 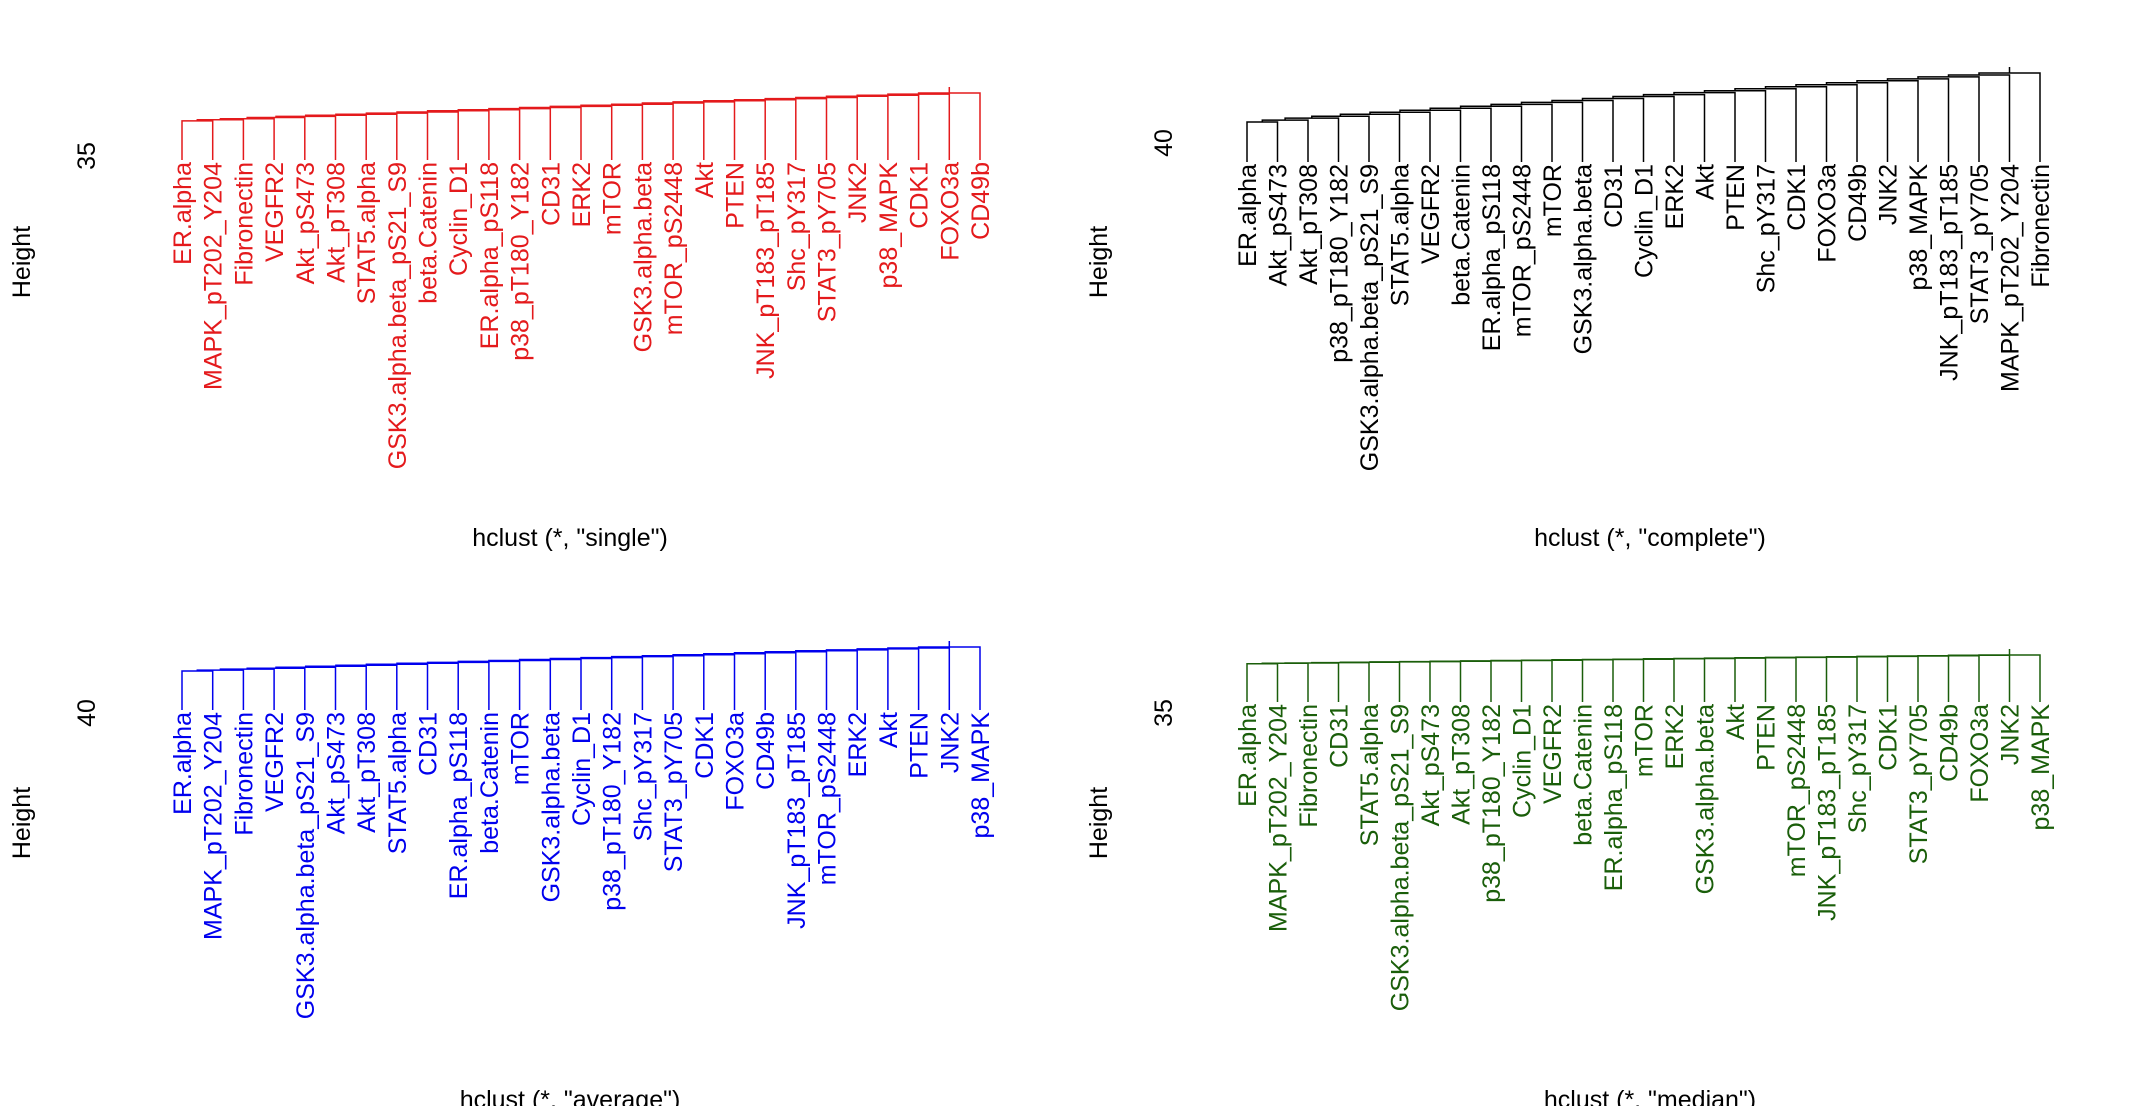 I want to click on y-tick-label-average: 40, so click(x=87, y=713).